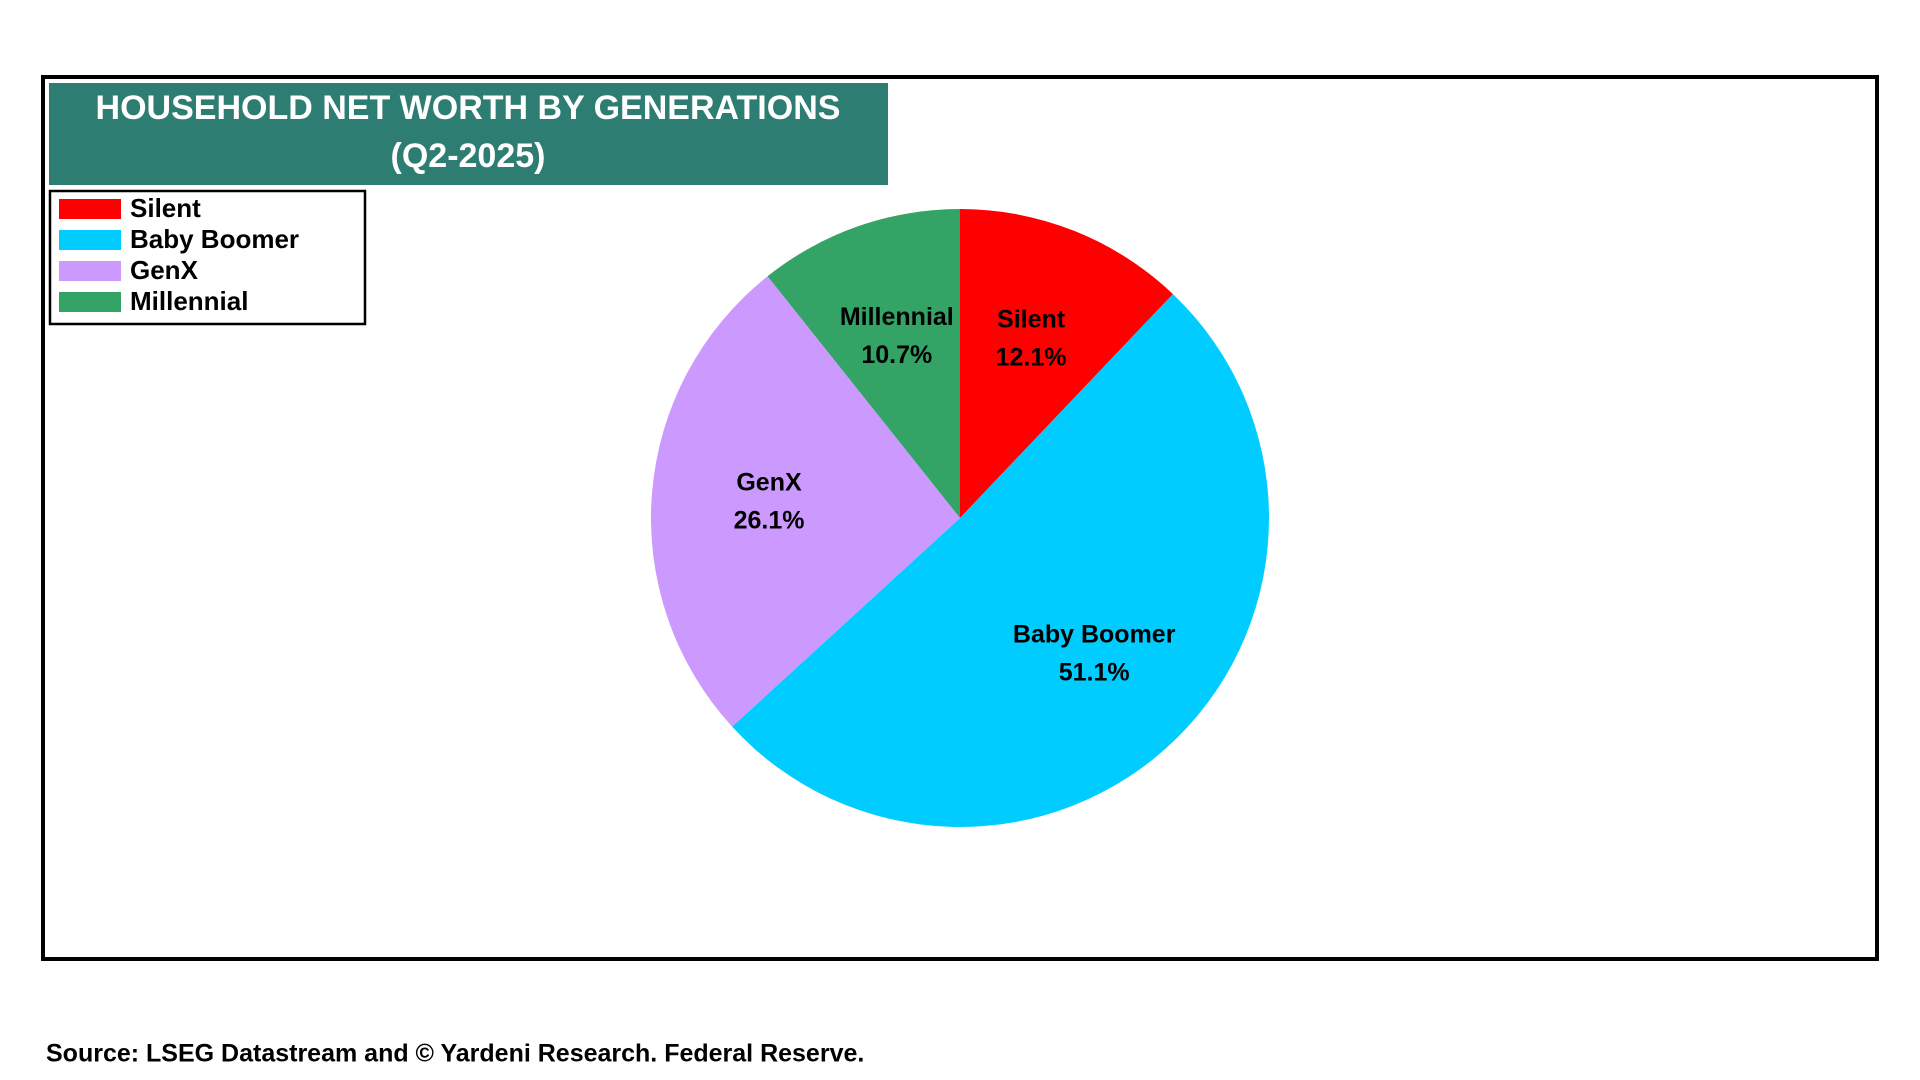 Image resolution: width=1920 pixels, height=1080 pixels. What do you see at coordinates (1031, 320) in the screenshot?
I see `slice-name: Silent` at bounding box center [1031, 320].